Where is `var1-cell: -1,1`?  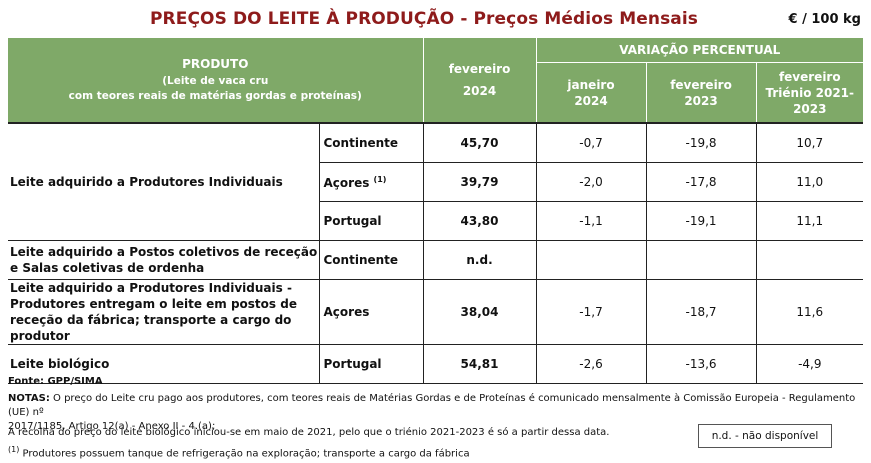
var1-cell: -1,1 is located at coordinates (591, 221).